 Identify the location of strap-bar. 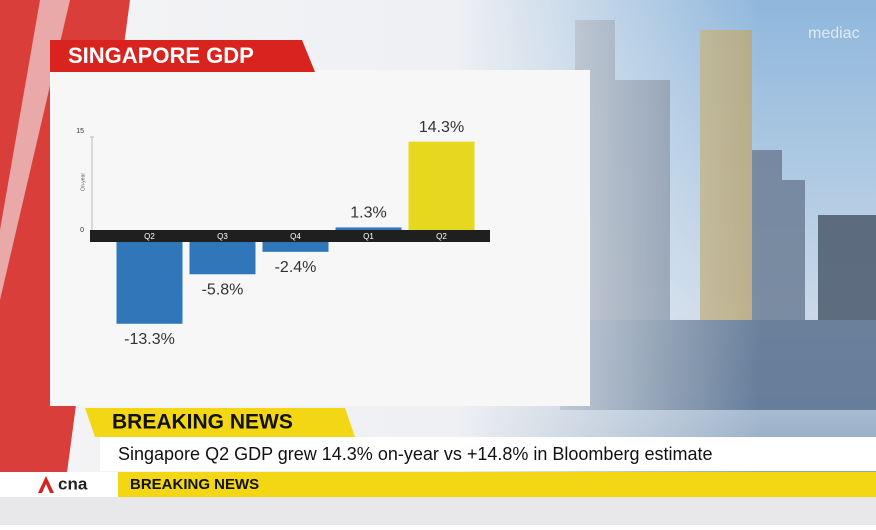
(438, 484).